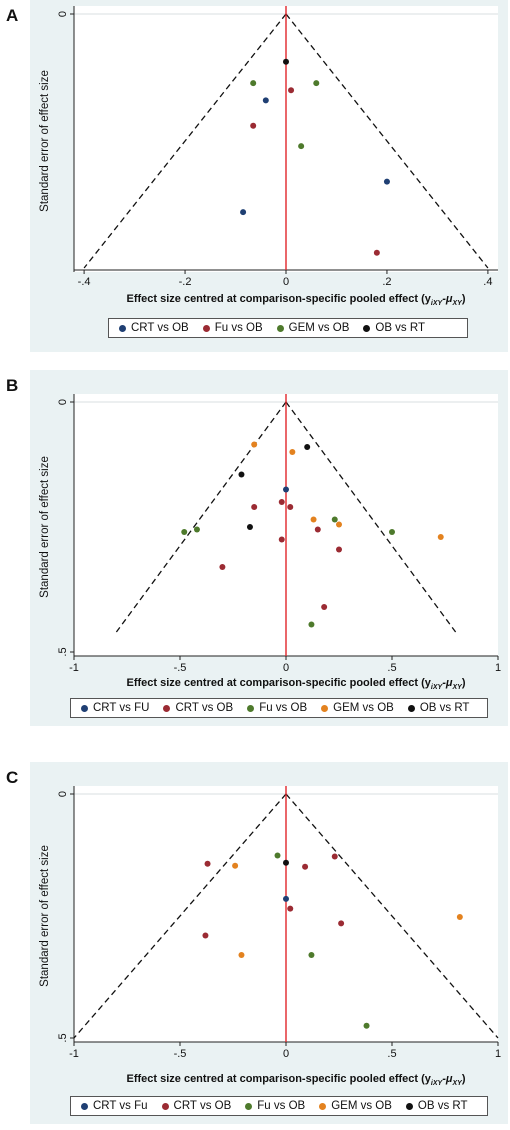 The width and height of the screenshot is (510, 1130). What do you see at coordinates (12, 385) in the screenshot?
I see `panel-label-b: B` at bounding box center [12, 385].